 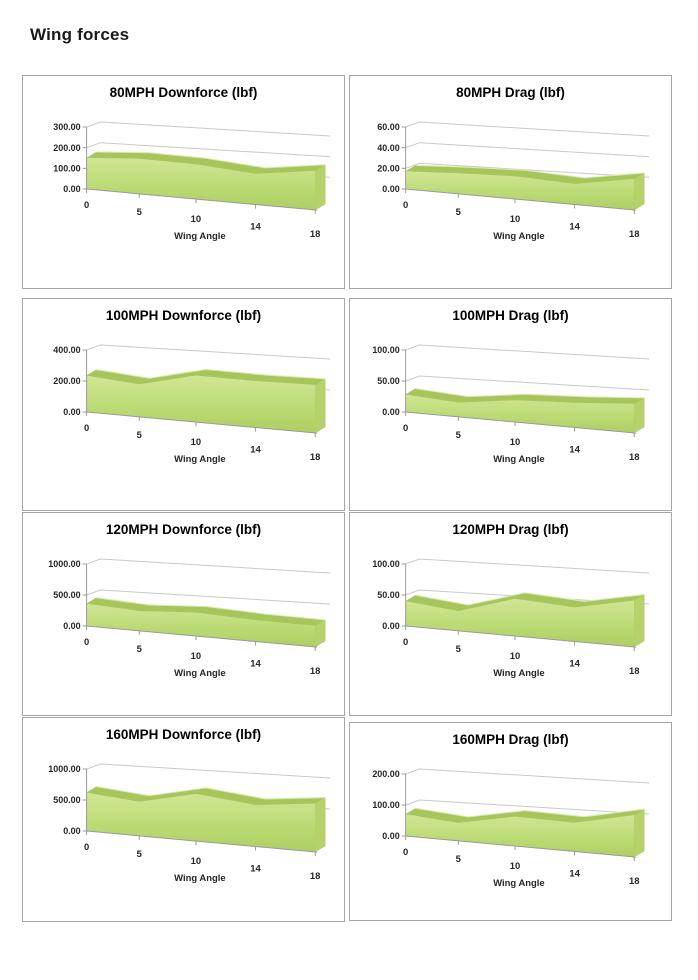 What do you see at coordinates (510, 529) in the screenshot?
I see `chart-title: 120MPH Drag (lbf)` at bounding box center [510, 529].